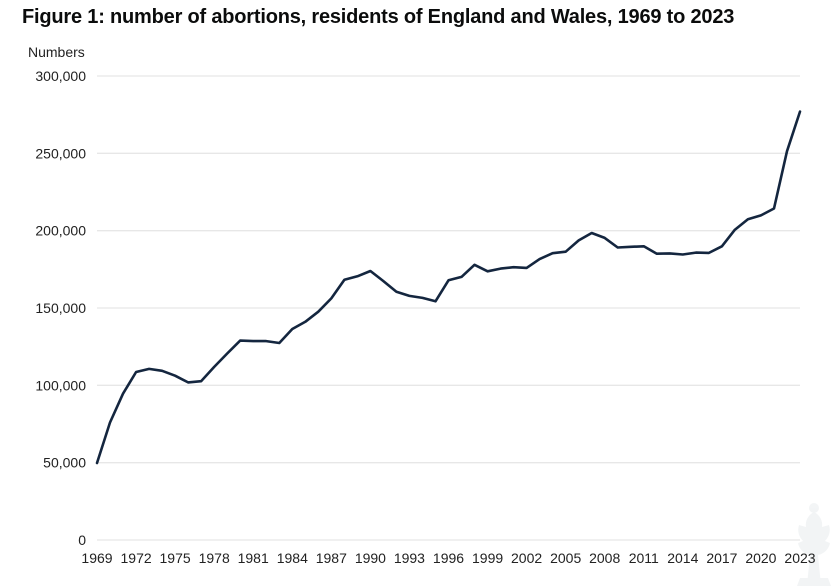 The image size is (840, 588). Describe the element at coordinates (214, 558) in the screenshot. I see `x-axis-tick-label: 1978` at that location.